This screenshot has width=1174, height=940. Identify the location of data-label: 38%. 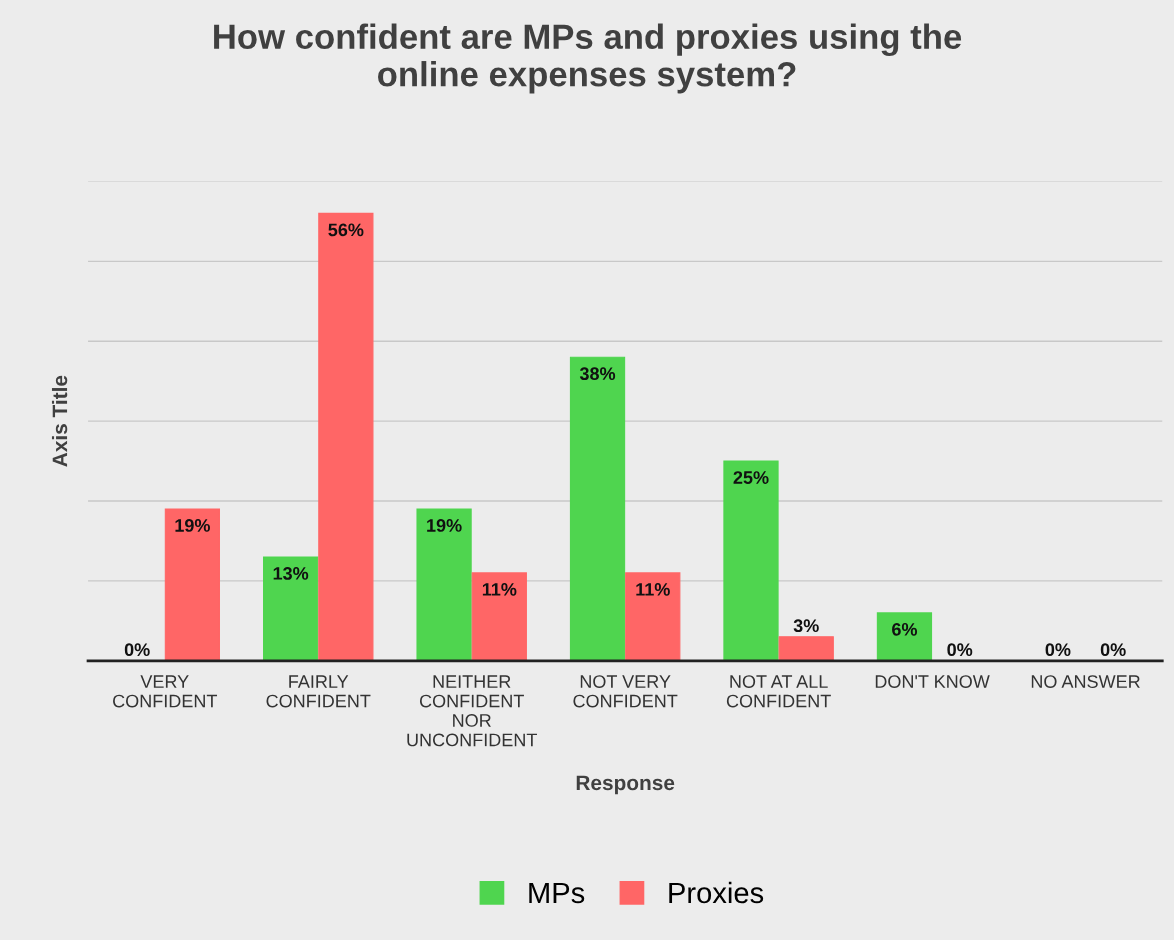
(597, 374).